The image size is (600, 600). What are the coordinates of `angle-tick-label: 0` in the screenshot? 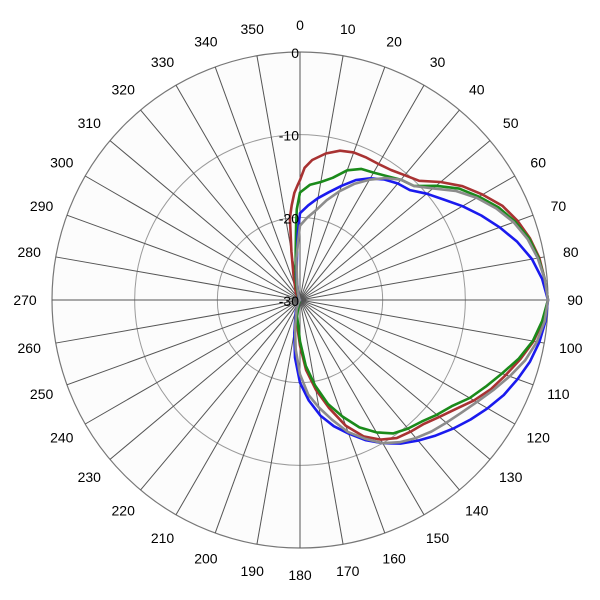 It's located at (300, 25).